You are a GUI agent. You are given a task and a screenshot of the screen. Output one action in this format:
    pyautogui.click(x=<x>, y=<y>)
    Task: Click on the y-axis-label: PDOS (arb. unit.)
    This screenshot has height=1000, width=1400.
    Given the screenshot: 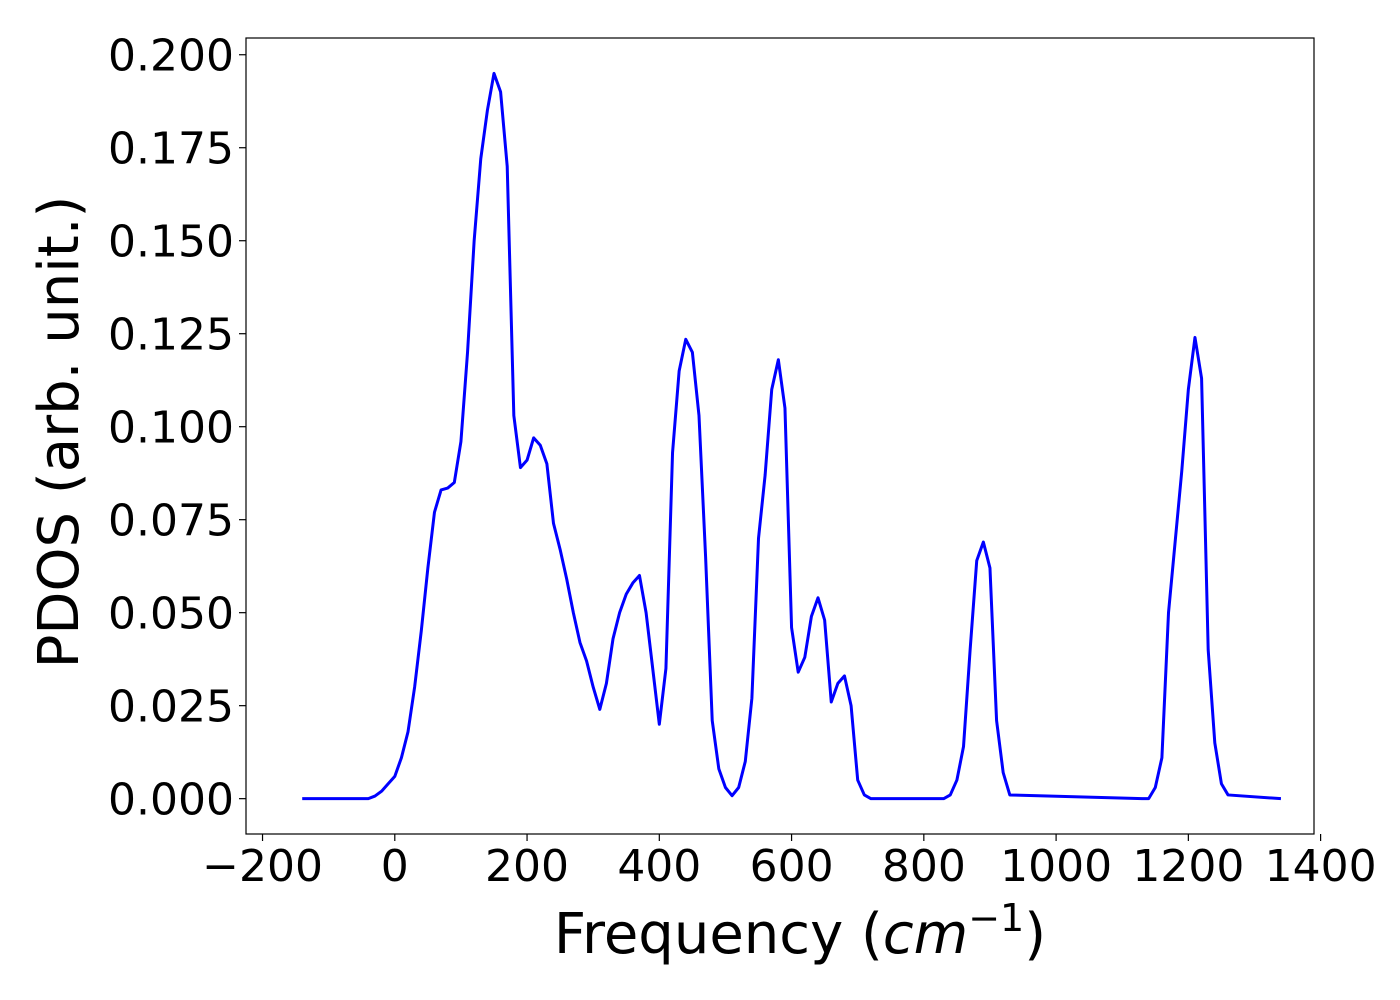 What is the action you would take?
    pyautogui.click(x=59, y=432)
    